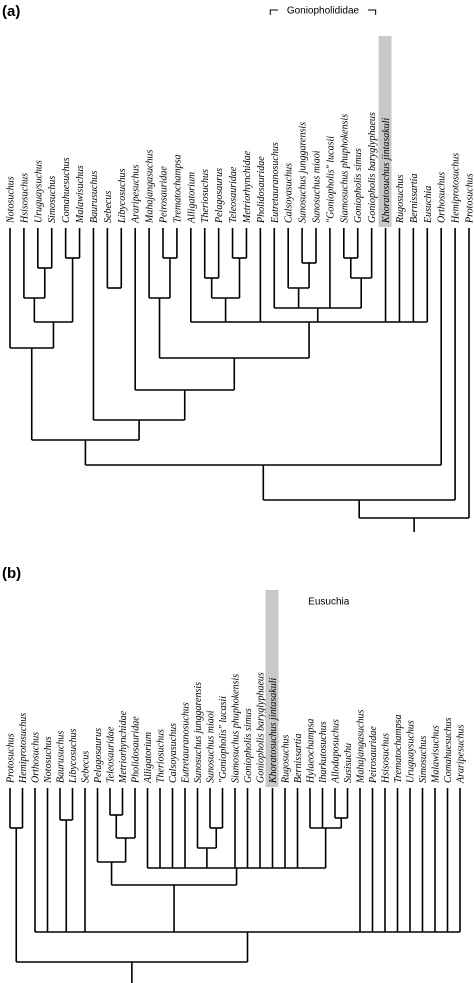  What do you see at coordinates (11, 573) in the screenshot?
I see `panel-b-label: (b)` at bounding box center [11, 573].